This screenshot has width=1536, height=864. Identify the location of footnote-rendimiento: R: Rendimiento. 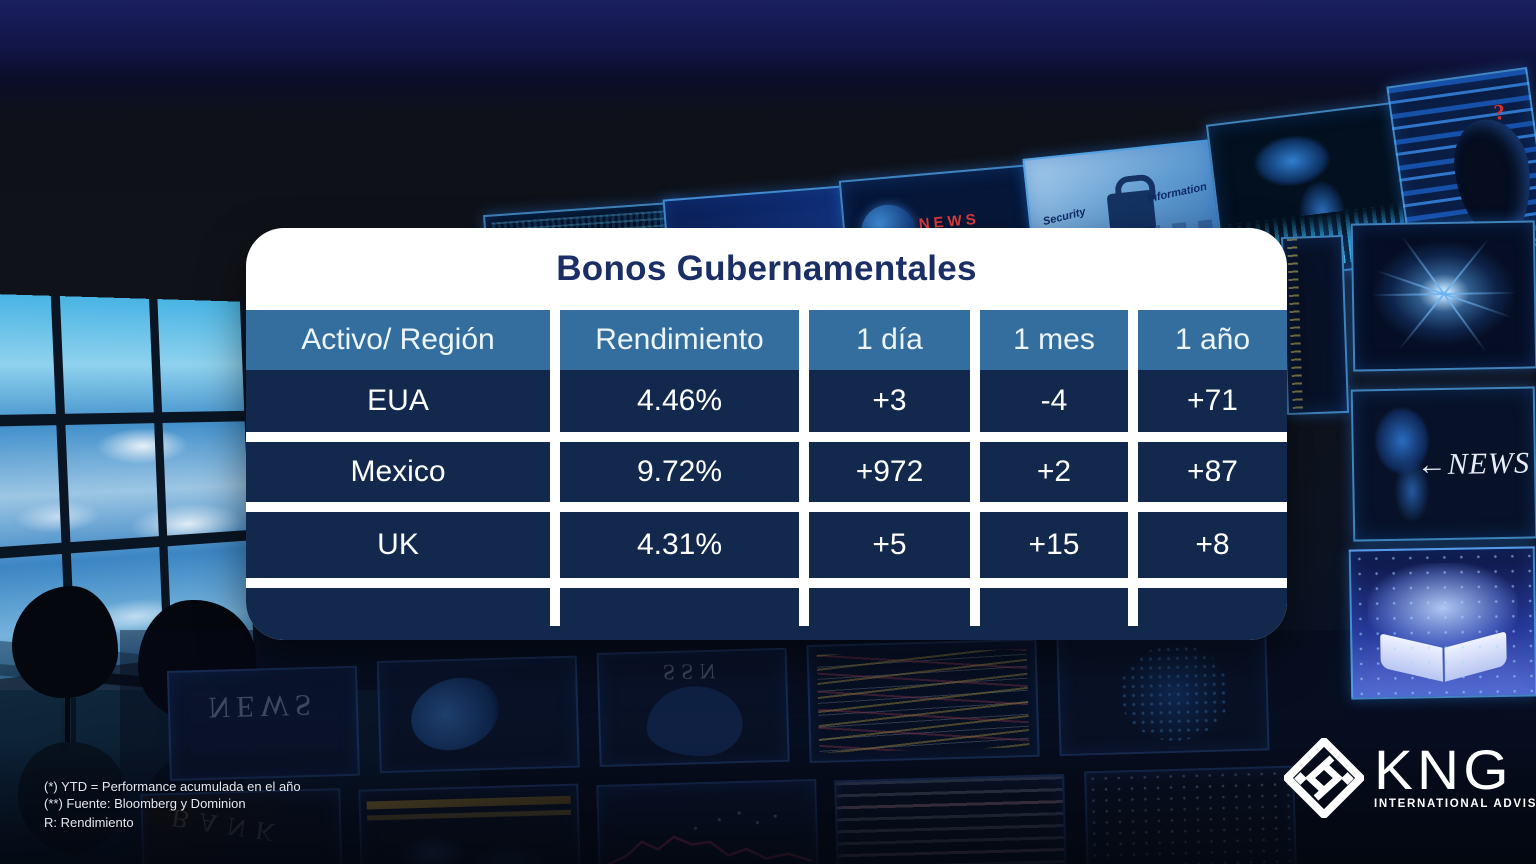
(89, 823).